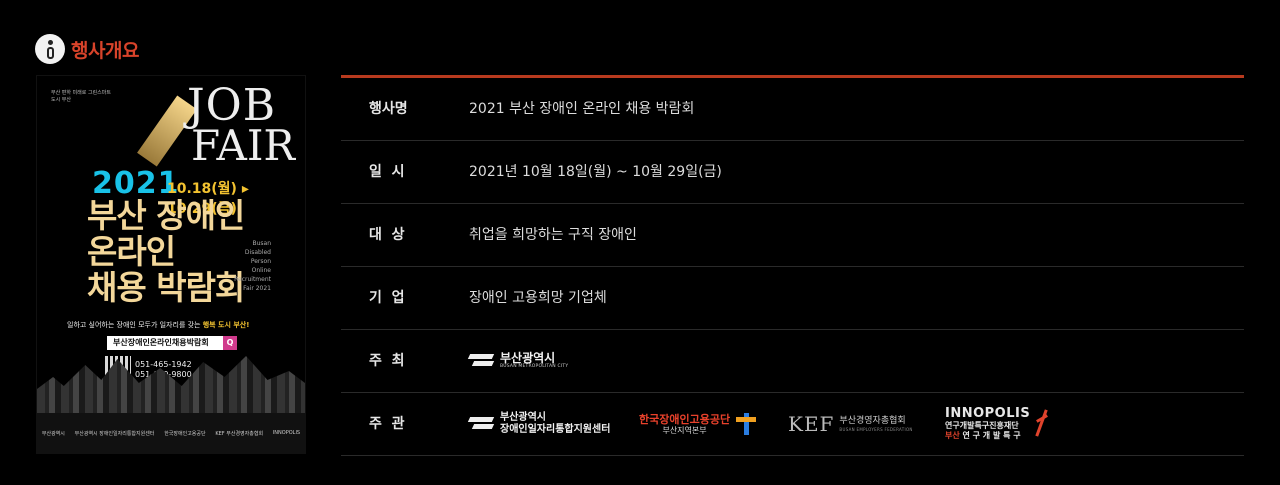 The width and height of the screenshot is (1280, 485). I want to click on kef-line1: 부산경영자총협회, so click(872, 420).